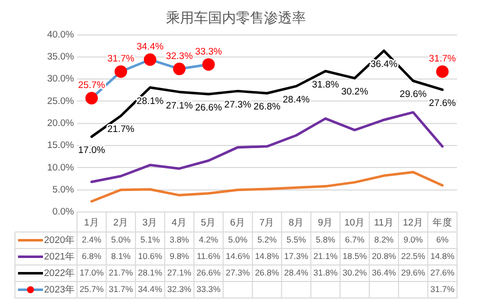  Describe the element at coordinates (63, 190) in the screenshot. I see `y-tick-label: 5.0%` at that location.